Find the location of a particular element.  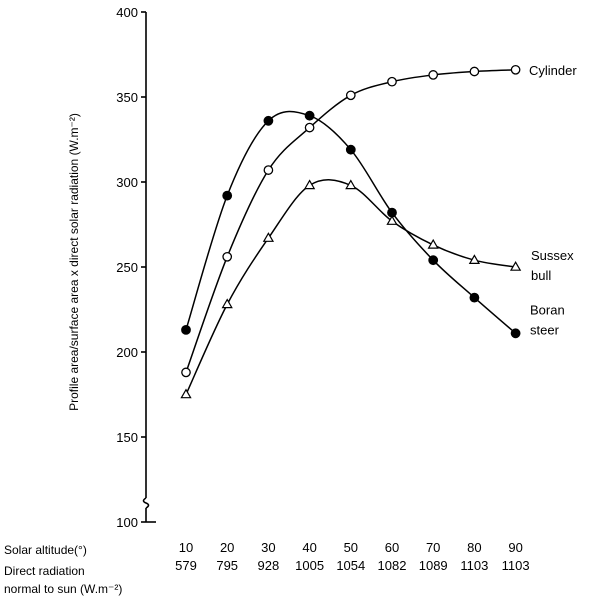

x-tick-label-altitude: 50 is located at coordinates (351, 547).